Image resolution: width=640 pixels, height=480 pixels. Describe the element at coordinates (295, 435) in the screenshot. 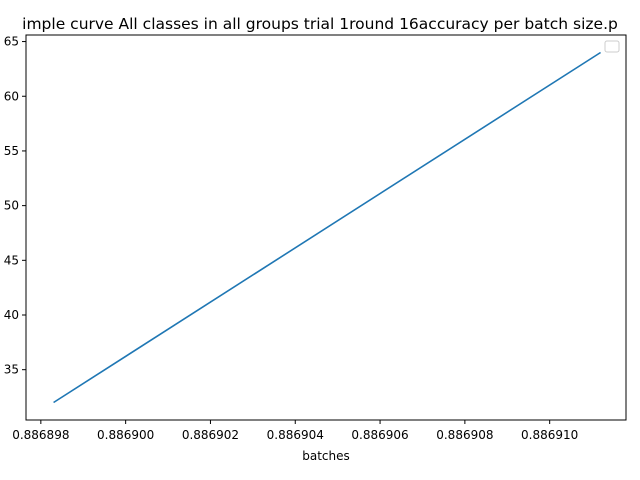

I see `x-tick-label: 0.886904` at that location.